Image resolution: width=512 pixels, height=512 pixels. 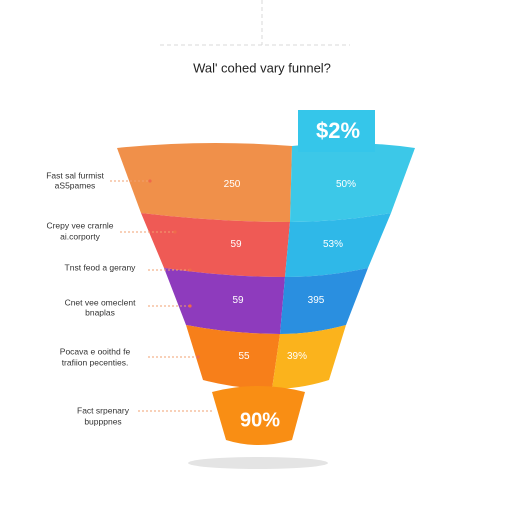 What do you see at coordinates (102, 421) in the screenshot?
I see `stage-label: bupppnes` at bounding box center [102, 421].